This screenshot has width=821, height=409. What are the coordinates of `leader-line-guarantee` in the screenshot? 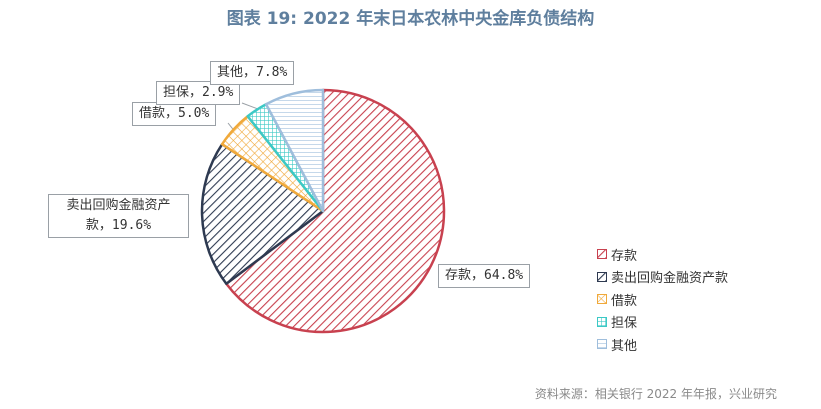 It's located at (250, 106).